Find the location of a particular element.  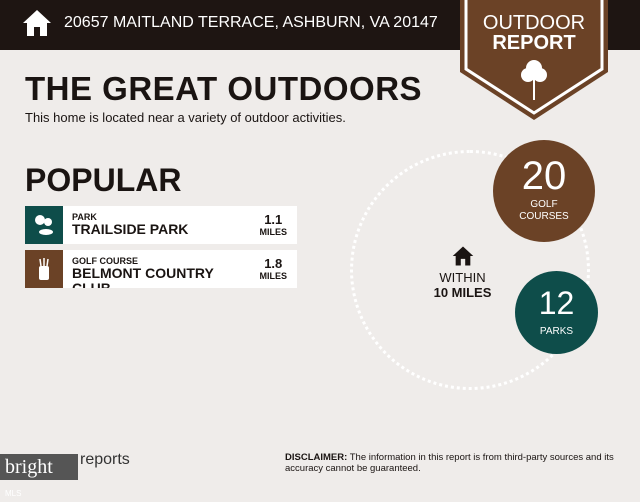

popular-heading: POPULAR is located at coordinates (103, 180).